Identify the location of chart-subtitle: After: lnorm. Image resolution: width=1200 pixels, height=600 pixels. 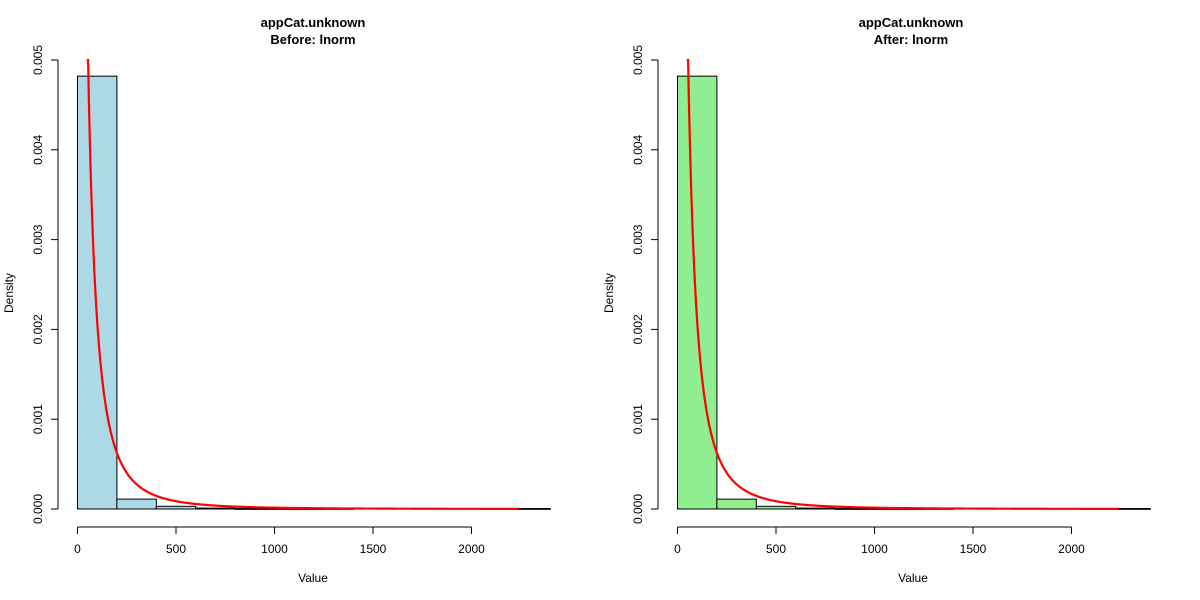
(911, 39).